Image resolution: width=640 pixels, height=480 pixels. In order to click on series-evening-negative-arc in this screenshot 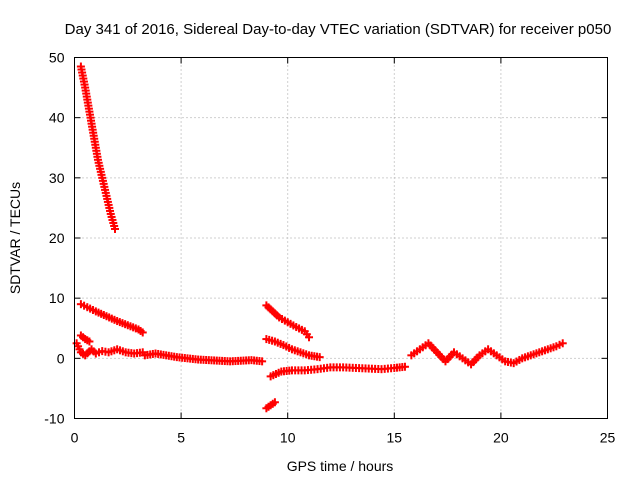, I will do `click(337, 371)`.